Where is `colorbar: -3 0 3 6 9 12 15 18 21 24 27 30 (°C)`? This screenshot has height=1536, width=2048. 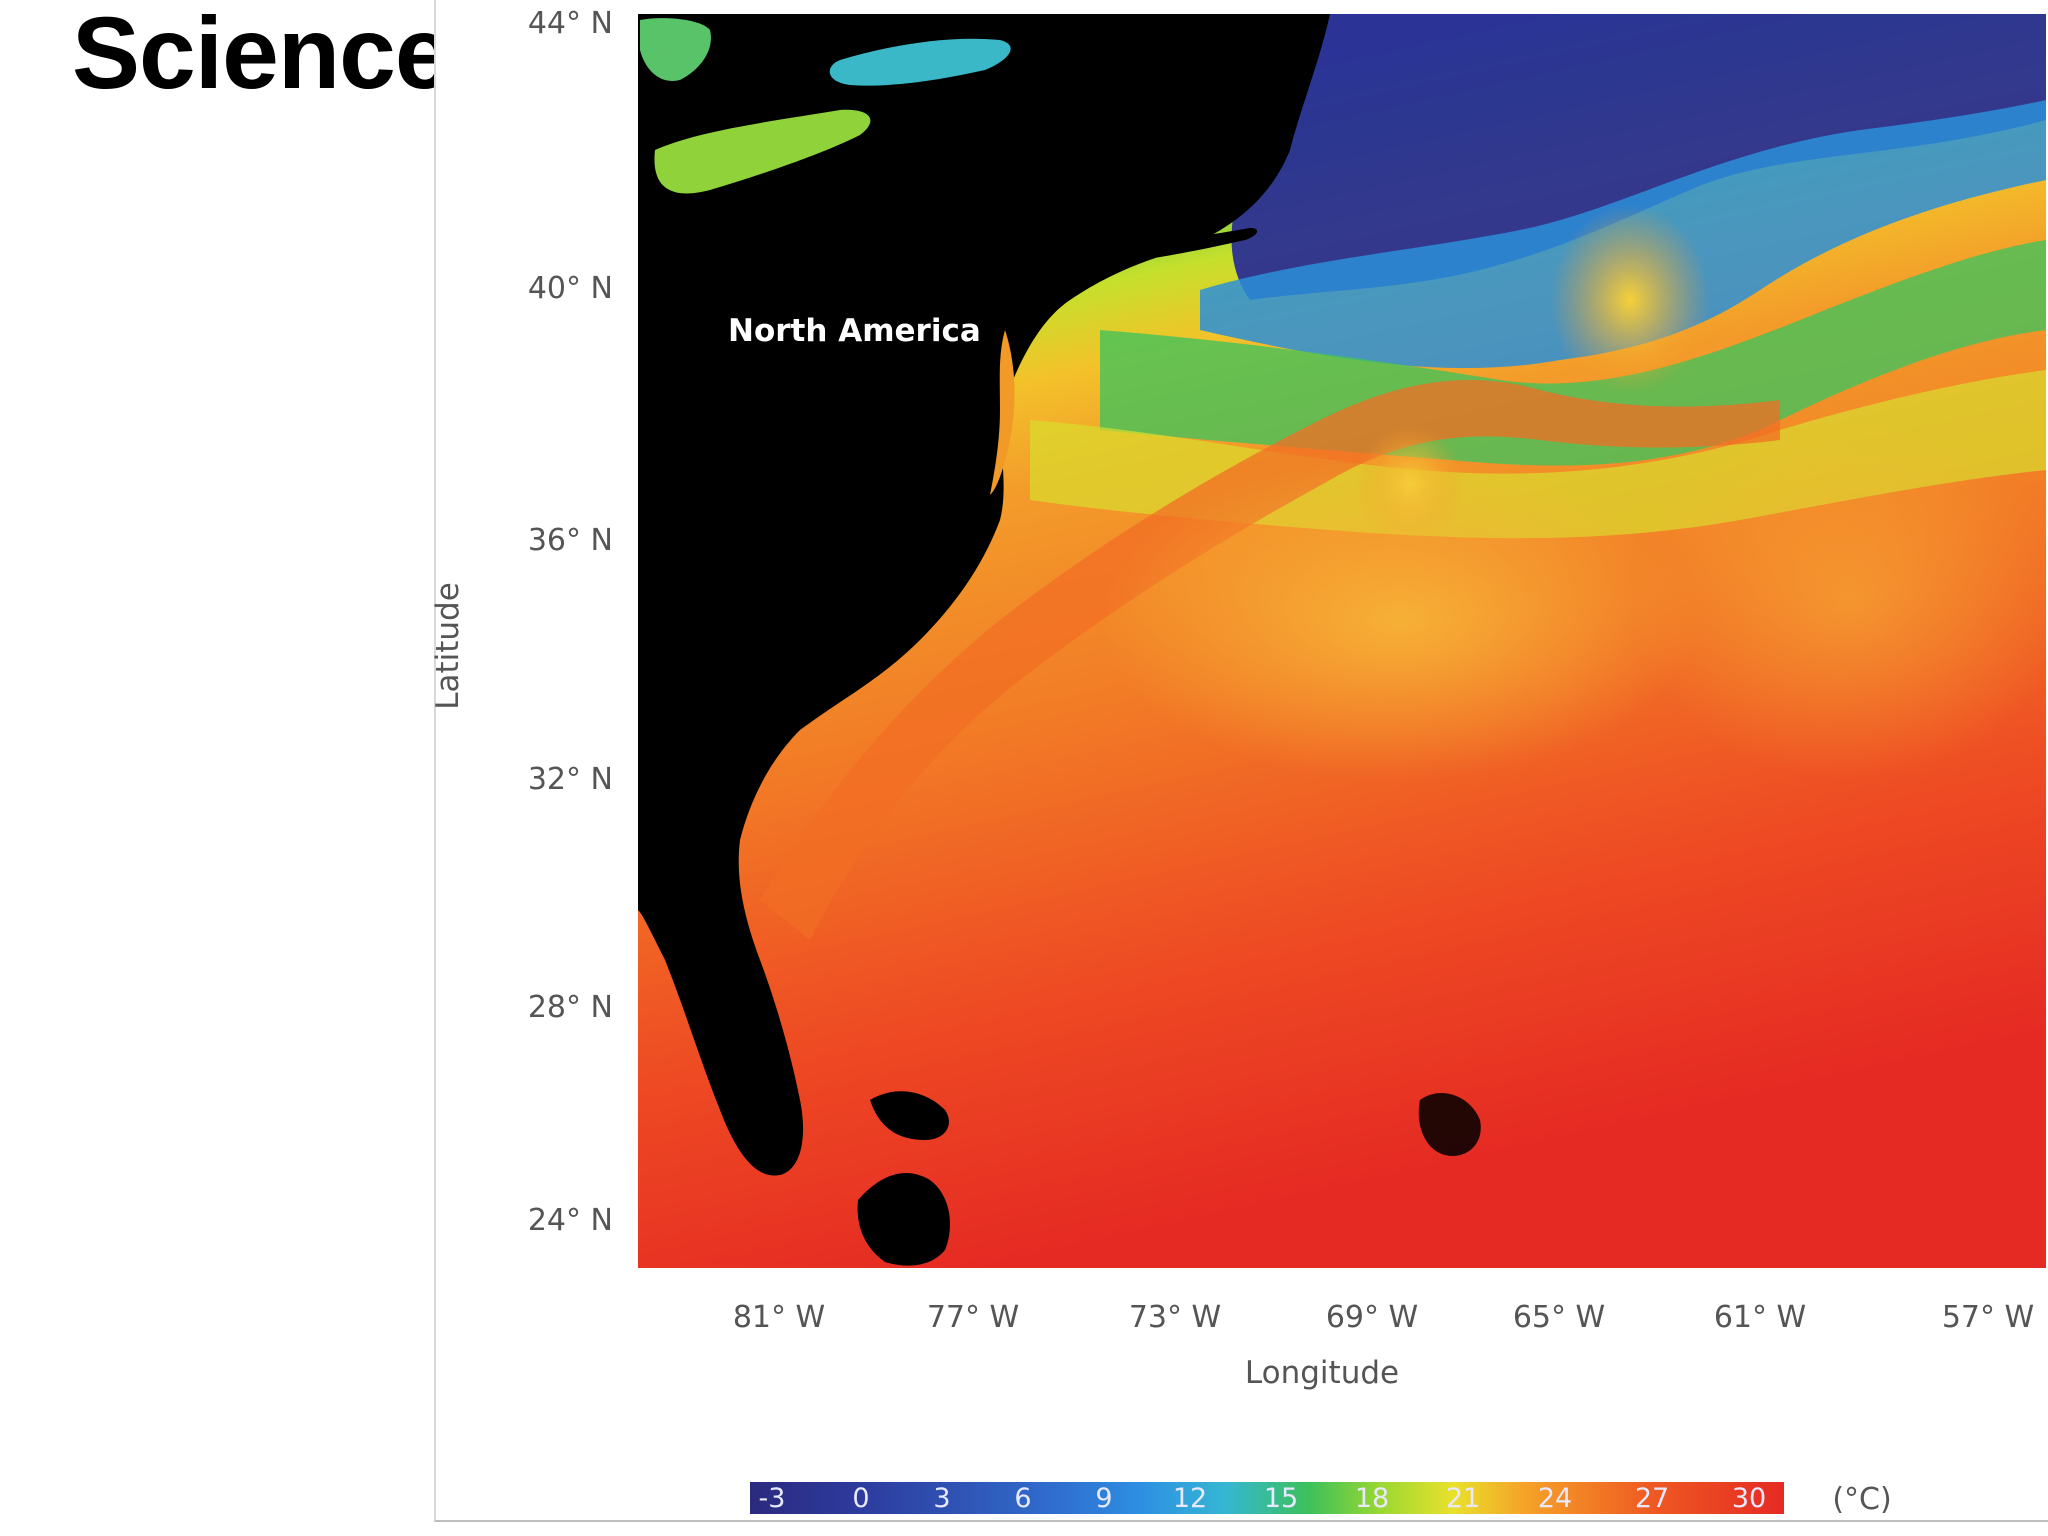
colorbar: -3 0 3 6 9 12 15 18 21 24 27 30 (°C) is located at coordinates (1321, 1499).